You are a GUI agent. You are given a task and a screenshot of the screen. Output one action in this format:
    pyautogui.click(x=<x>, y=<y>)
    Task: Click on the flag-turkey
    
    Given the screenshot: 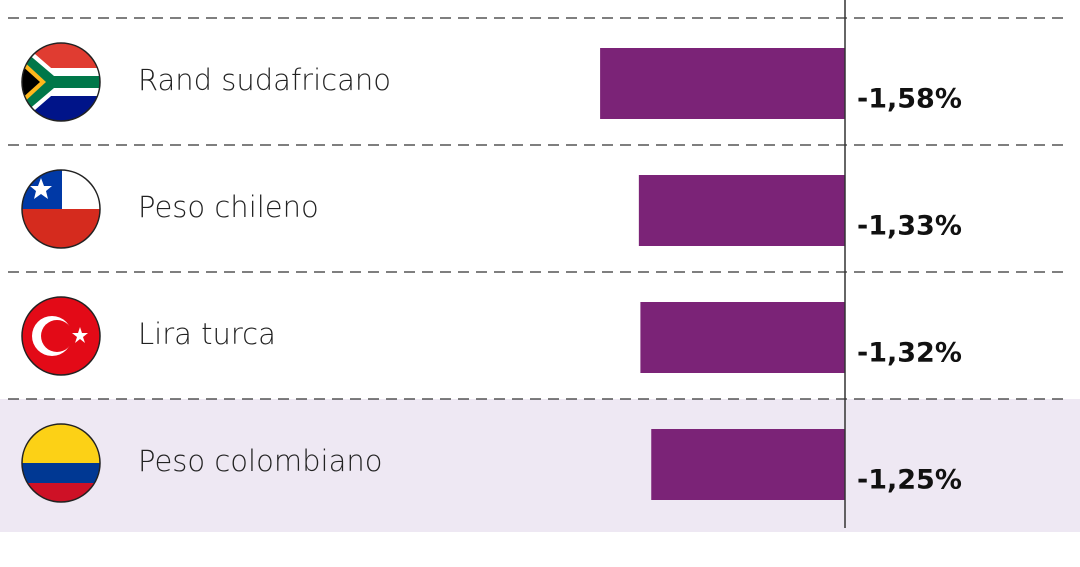 What is the action you would take?
    pyautogui.click(x=61, y=336)
    